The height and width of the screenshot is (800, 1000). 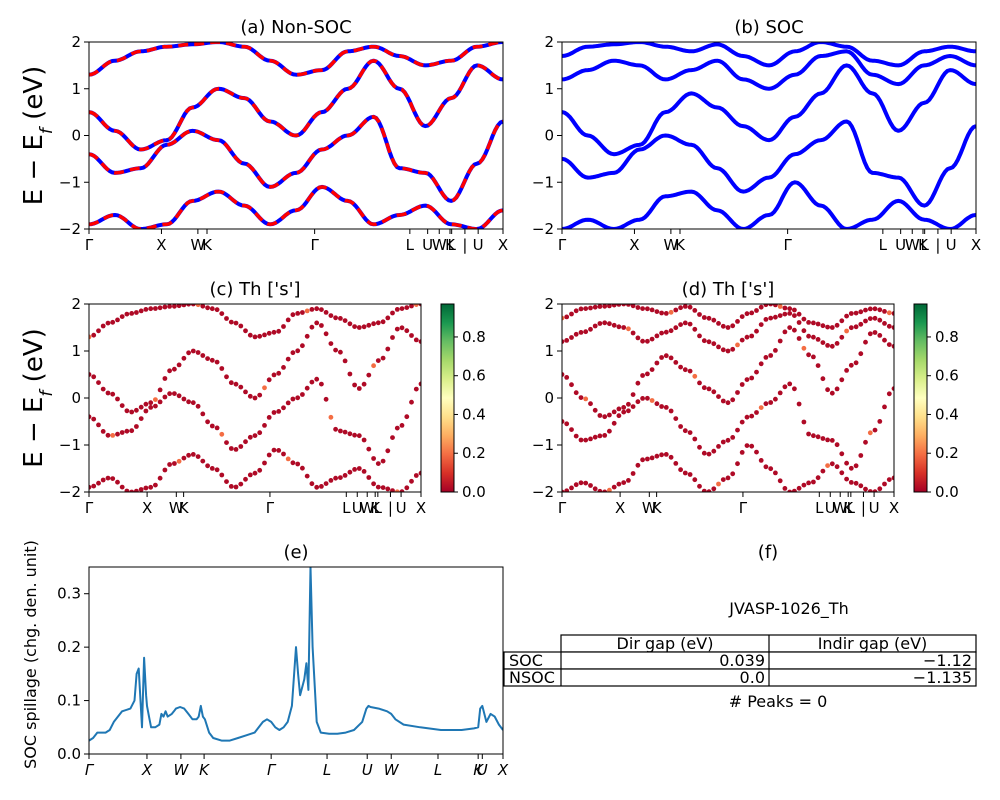 What do you see at coordinates (296, 654) in the screenshot?
I see `spillage-line` at bounding box center [296, 654].